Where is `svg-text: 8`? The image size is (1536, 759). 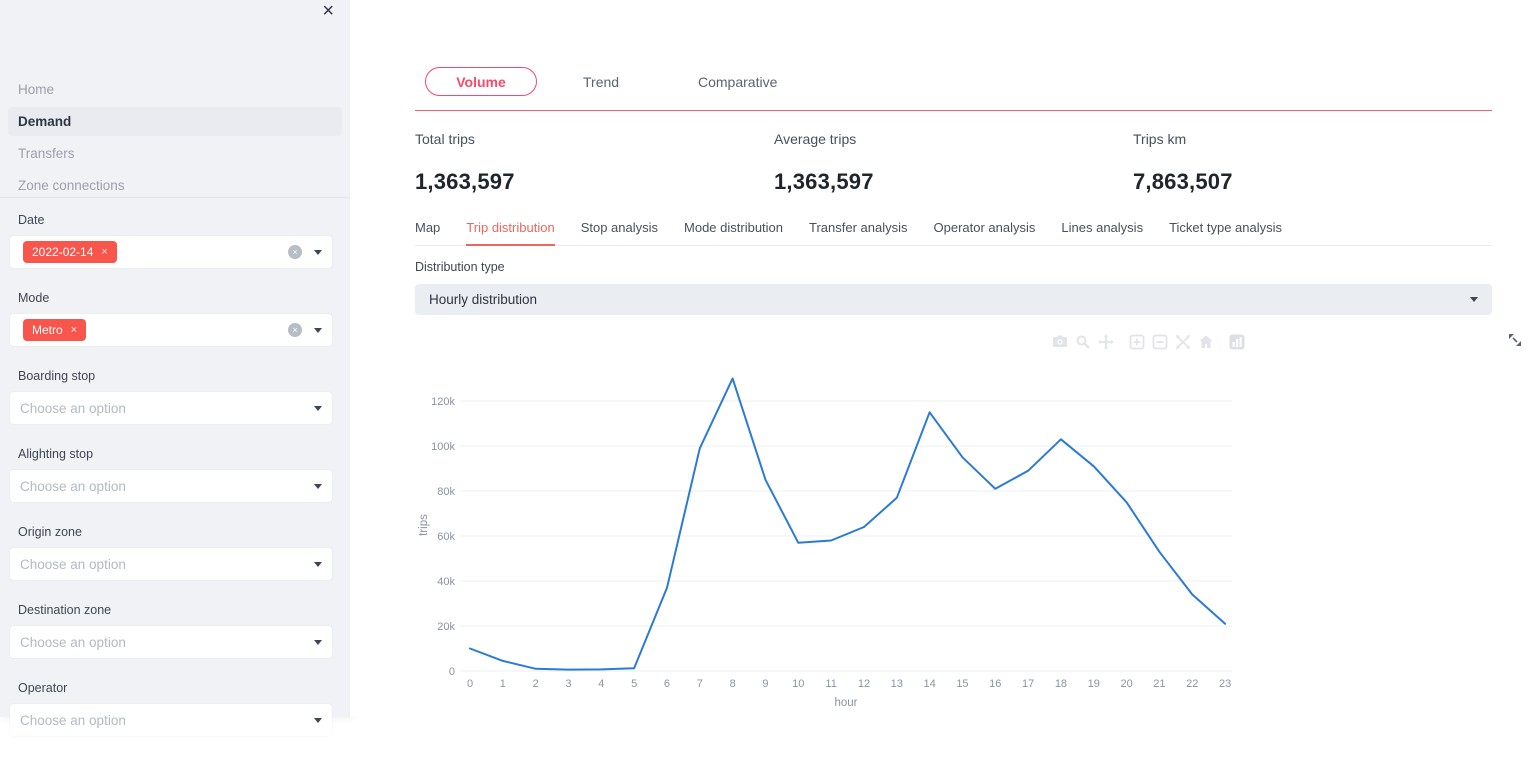
svg-text: 8 is located at coordinates (733, 684).